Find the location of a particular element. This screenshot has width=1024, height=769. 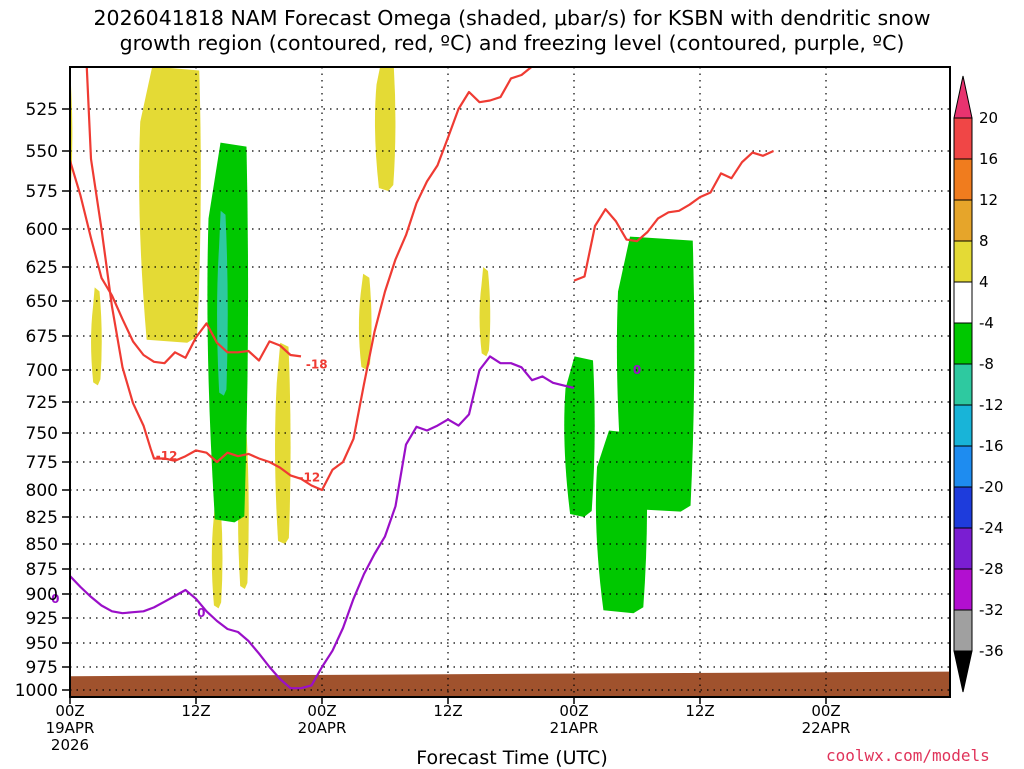

x-axis-title: Forecast Time (UTC) is located at coordinates (512, 758).